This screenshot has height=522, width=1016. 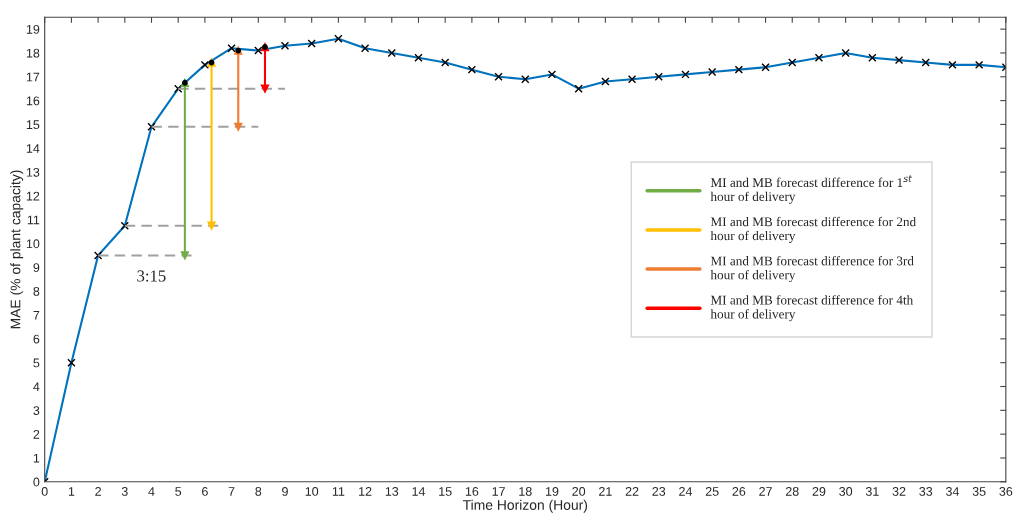 I want to click on x-tick-label: 21, so click(x=605, y=491).